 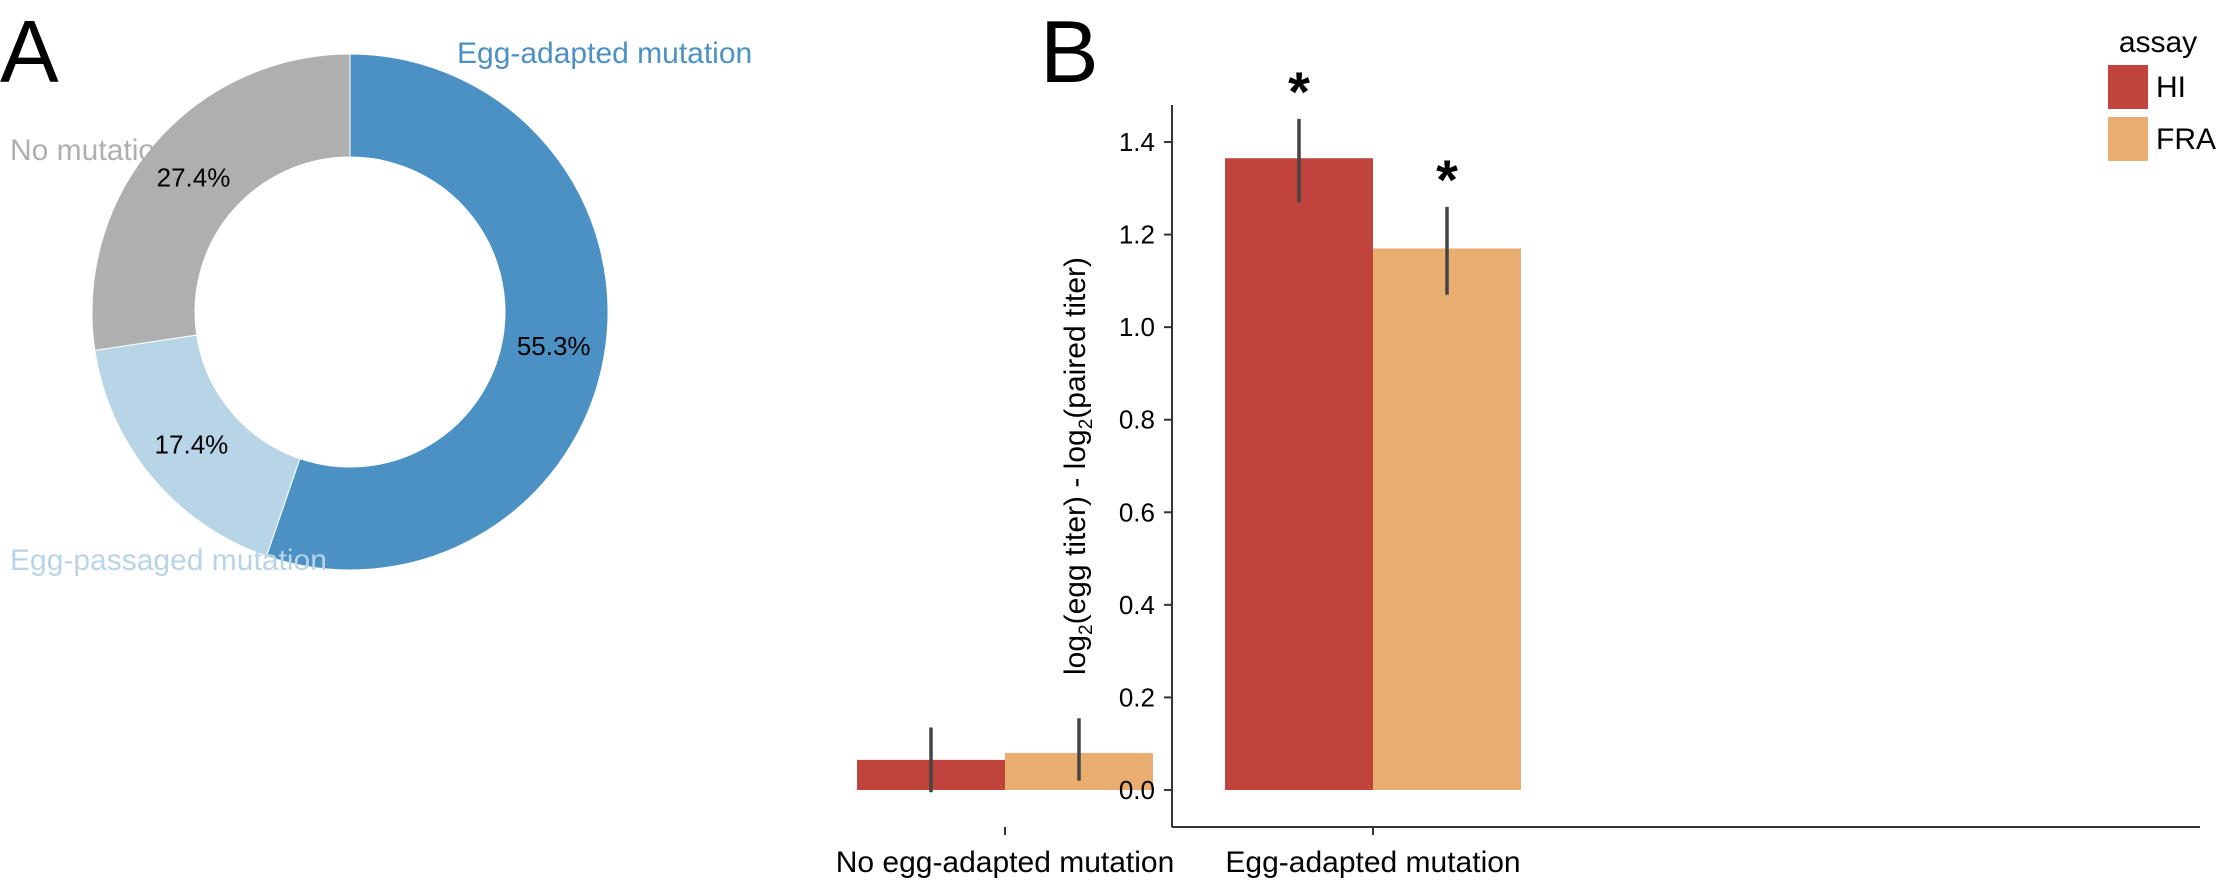 What do you see at coordinates (194, 177) in the screenshot?
I see `slice-value-label: 27.4%` at bounding box center [194, 177].